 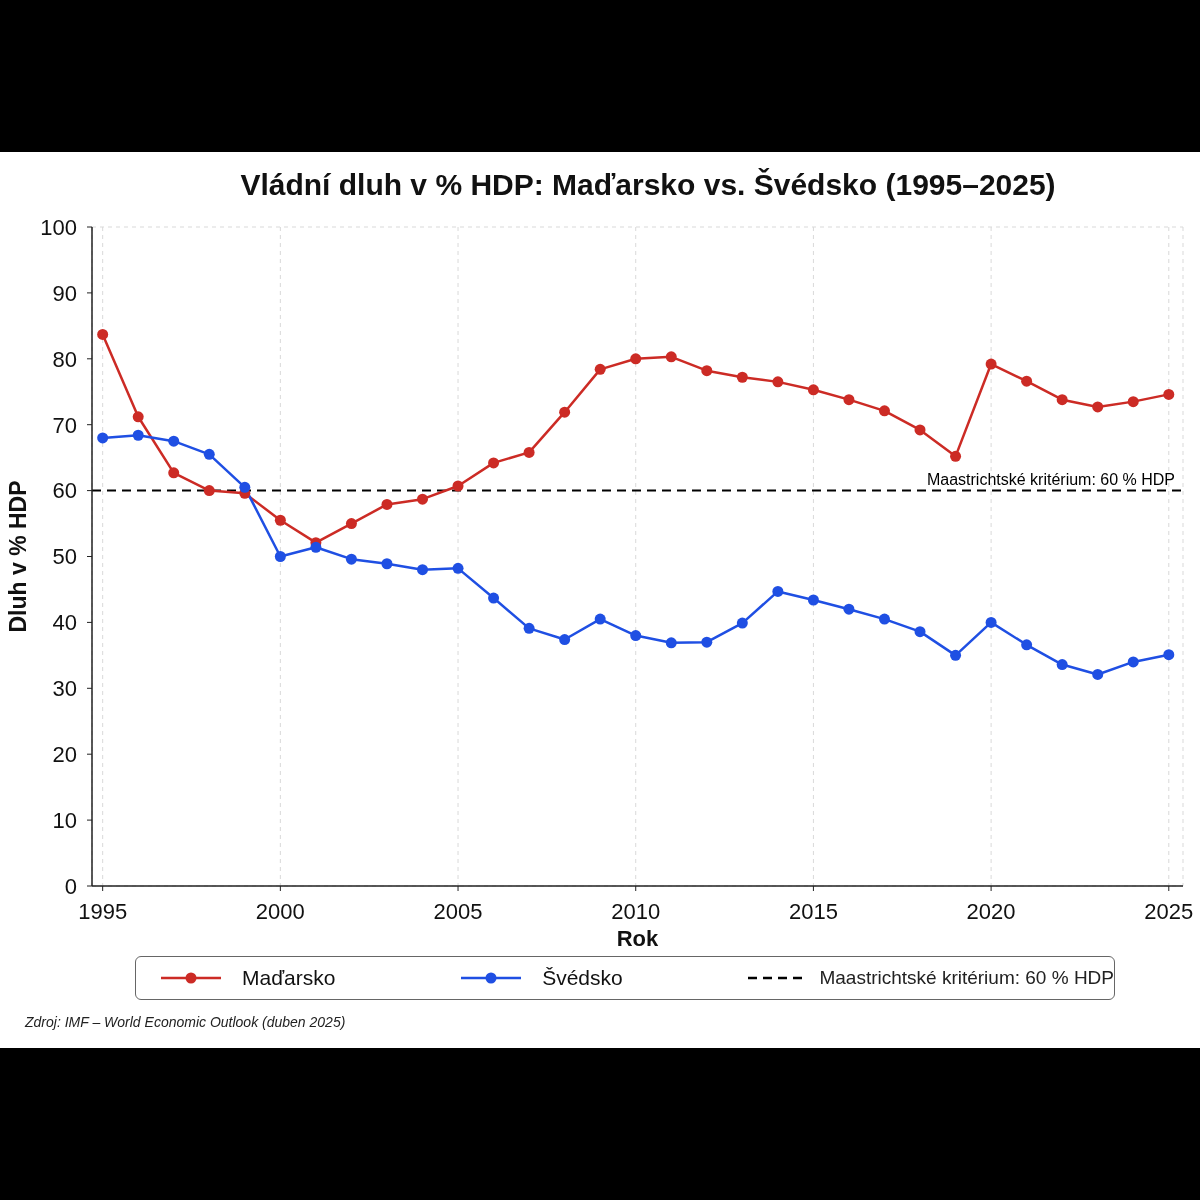 I want to click on x-tick-label: 2020, so click(x=991, y=911).